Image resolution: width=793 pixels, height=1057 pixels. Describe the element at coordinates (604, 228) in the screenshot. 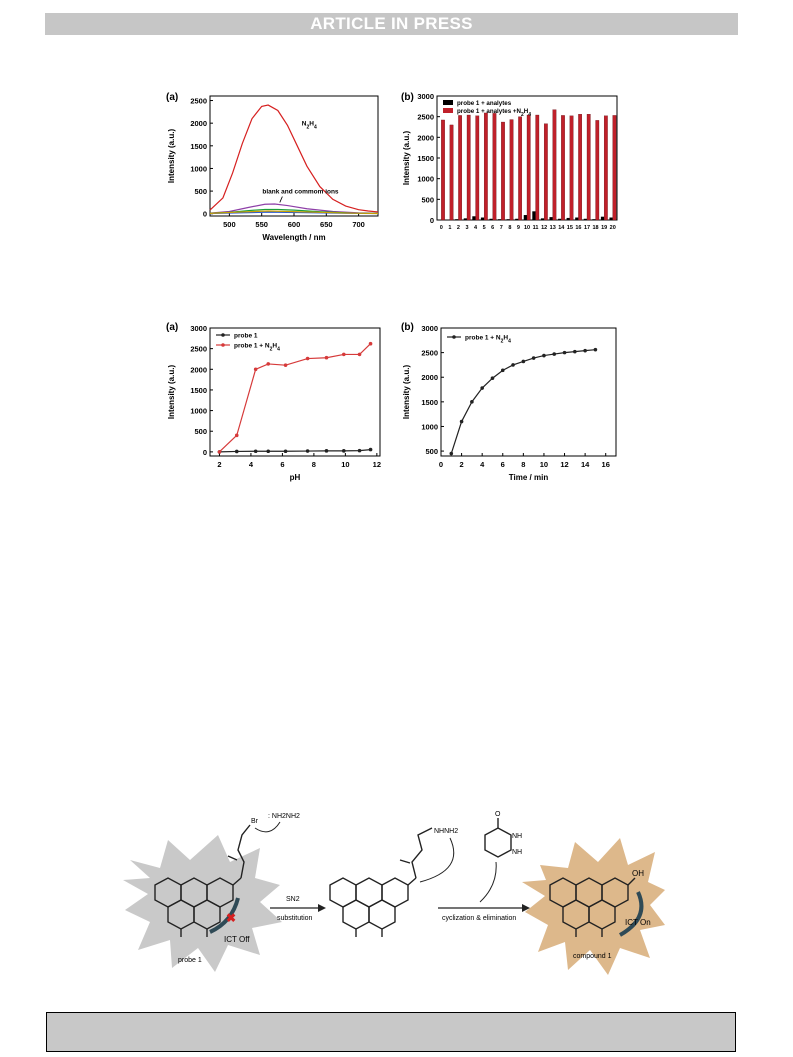

I see `x-tick-label: 19` at that location.